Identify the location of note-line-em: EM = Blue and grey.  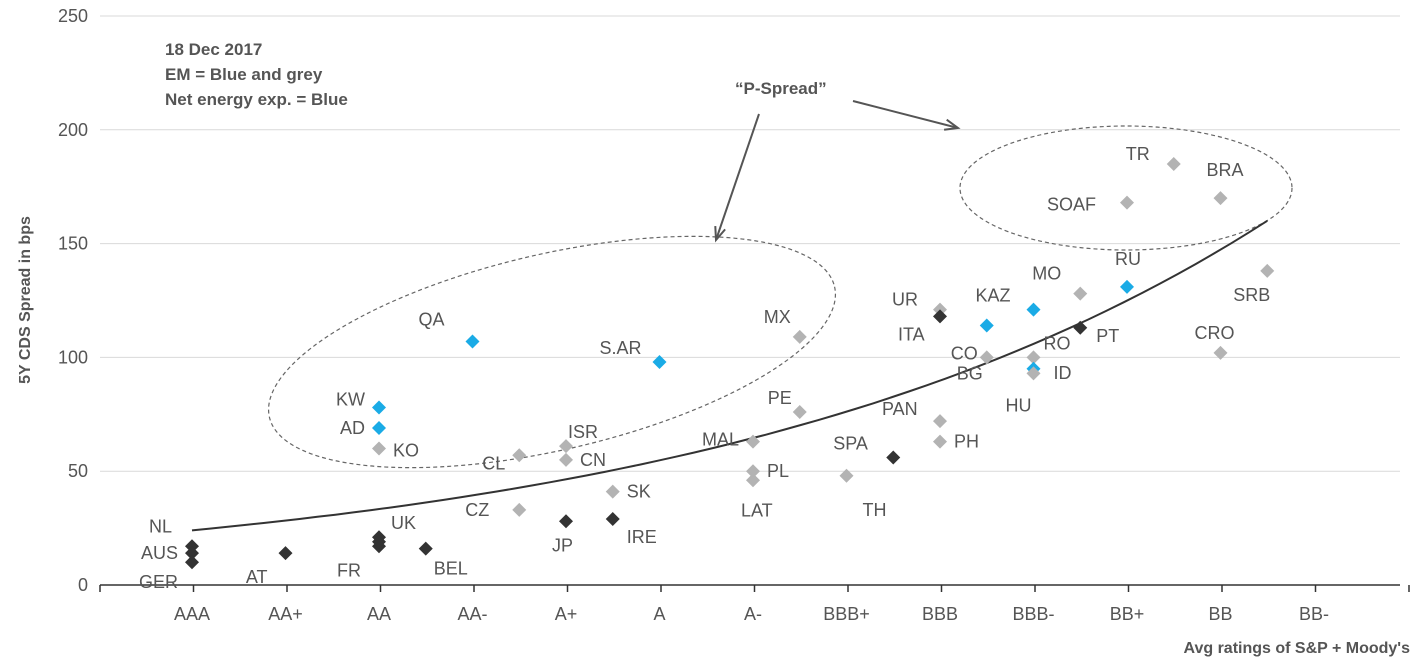
(244, 74).